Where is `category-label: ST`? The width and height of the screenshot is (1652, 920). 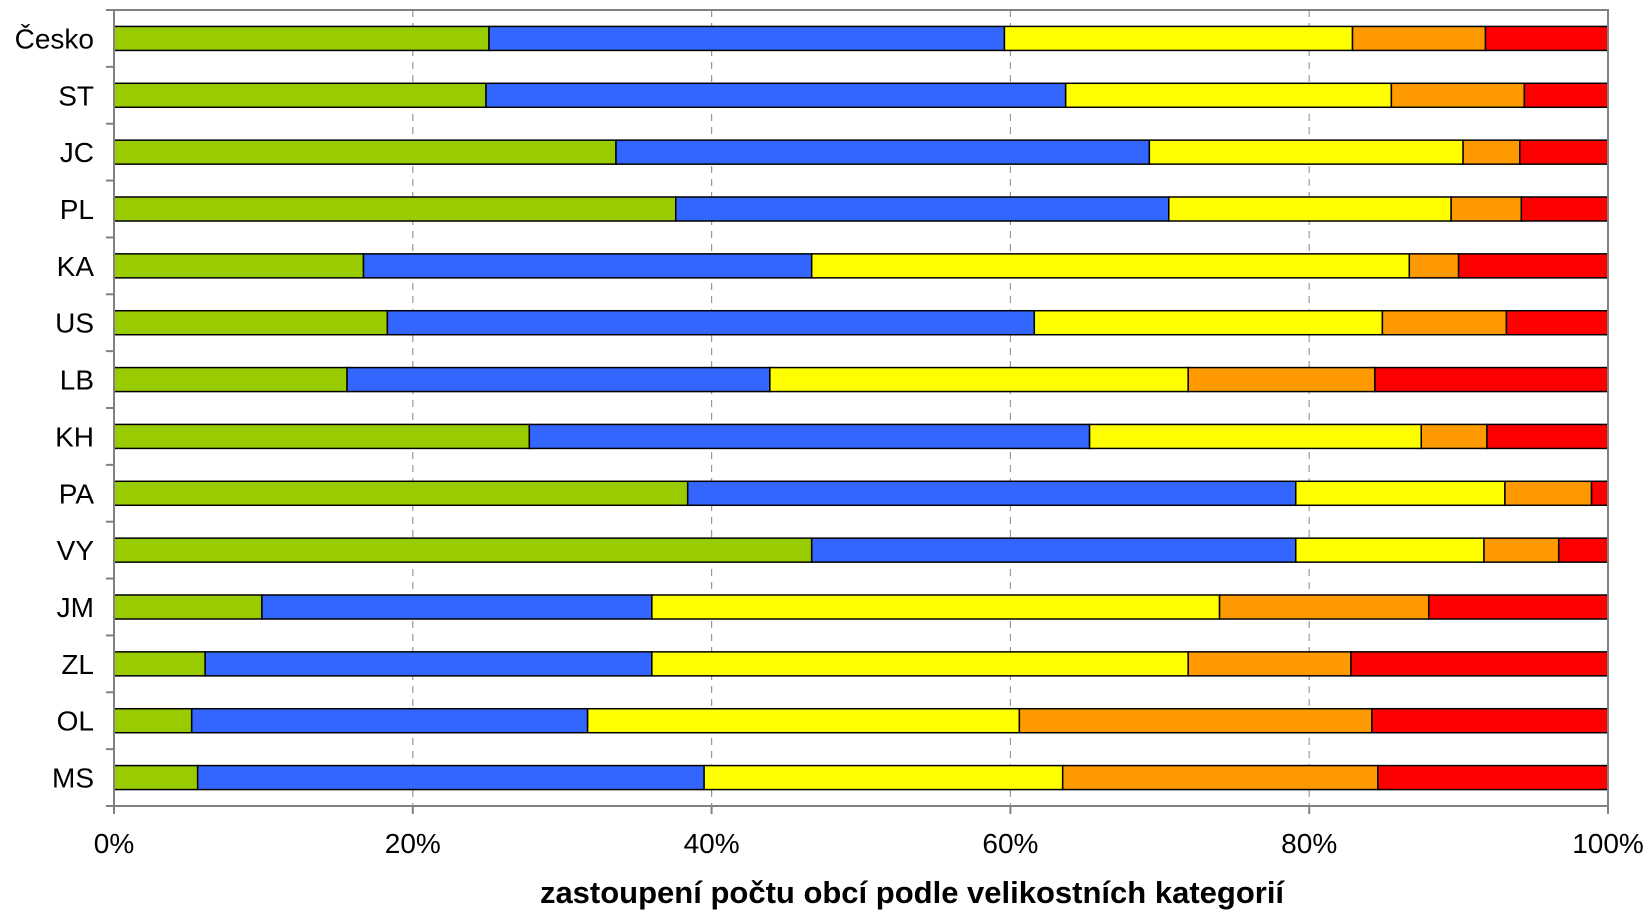
category-label: ST is located at coordinates (76, 95).